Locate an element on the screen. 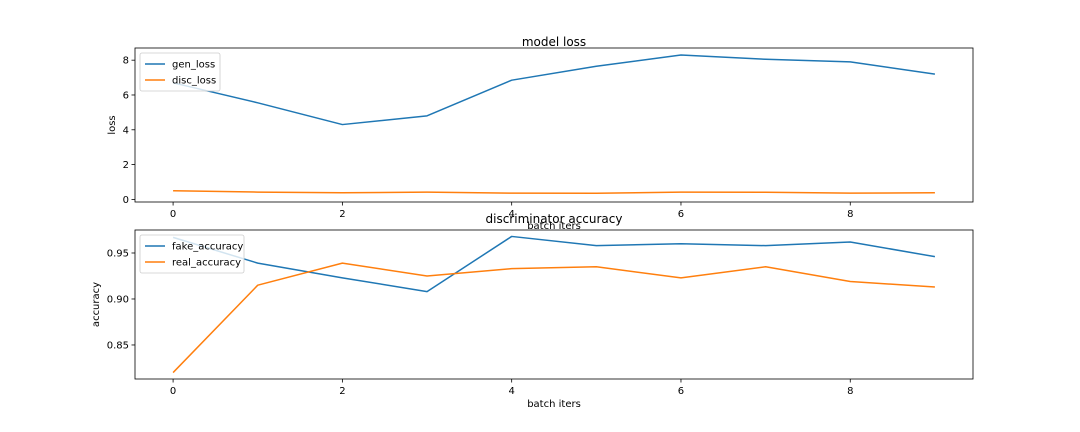 This screenshot has width=1080, height=432. legend-label: fake_accuracy is located at coordinates (207, 247).